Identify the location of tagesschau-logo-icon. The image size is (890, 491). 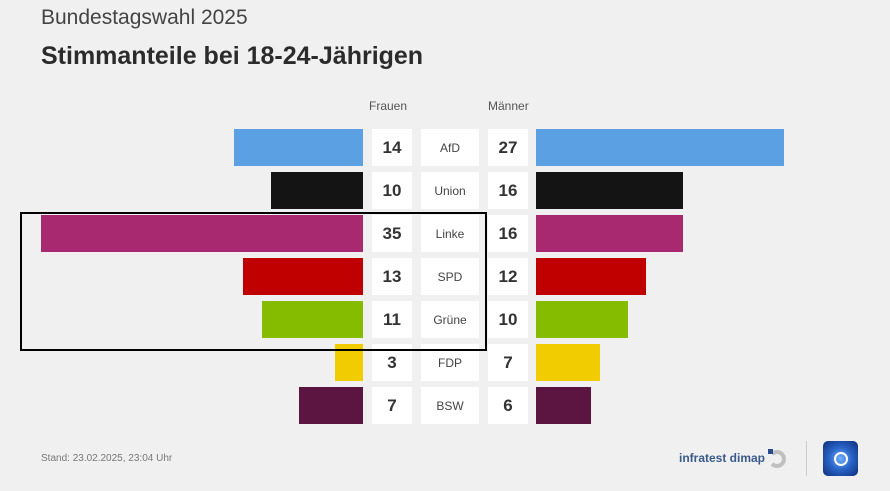
(840, 458).